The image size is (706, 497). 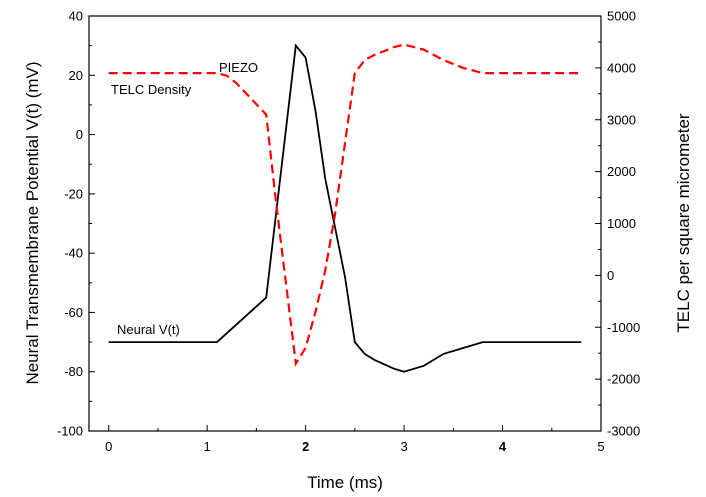 What do you see at coordinates (610, 275) in the screenshot?
I see `right-tick-label: 0` at bounding box center [610, 275].